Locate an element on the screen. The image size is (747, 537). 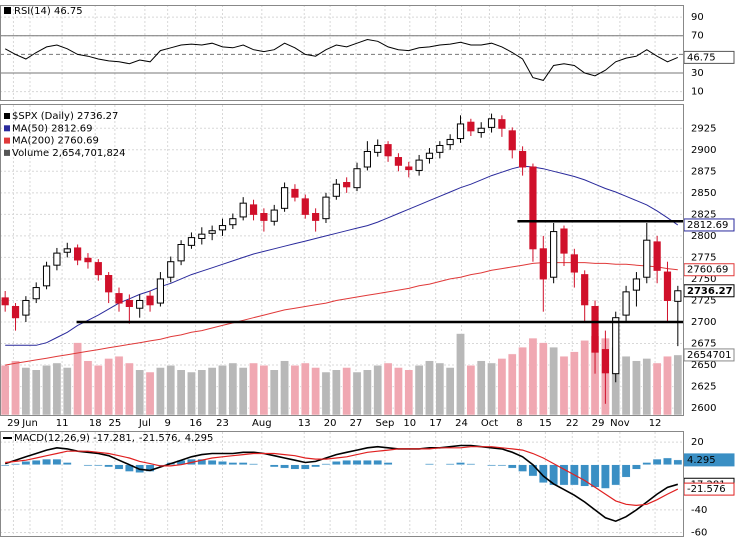
legend-label: Volume 2,654,701,824 is located at coordinates (69, 153).